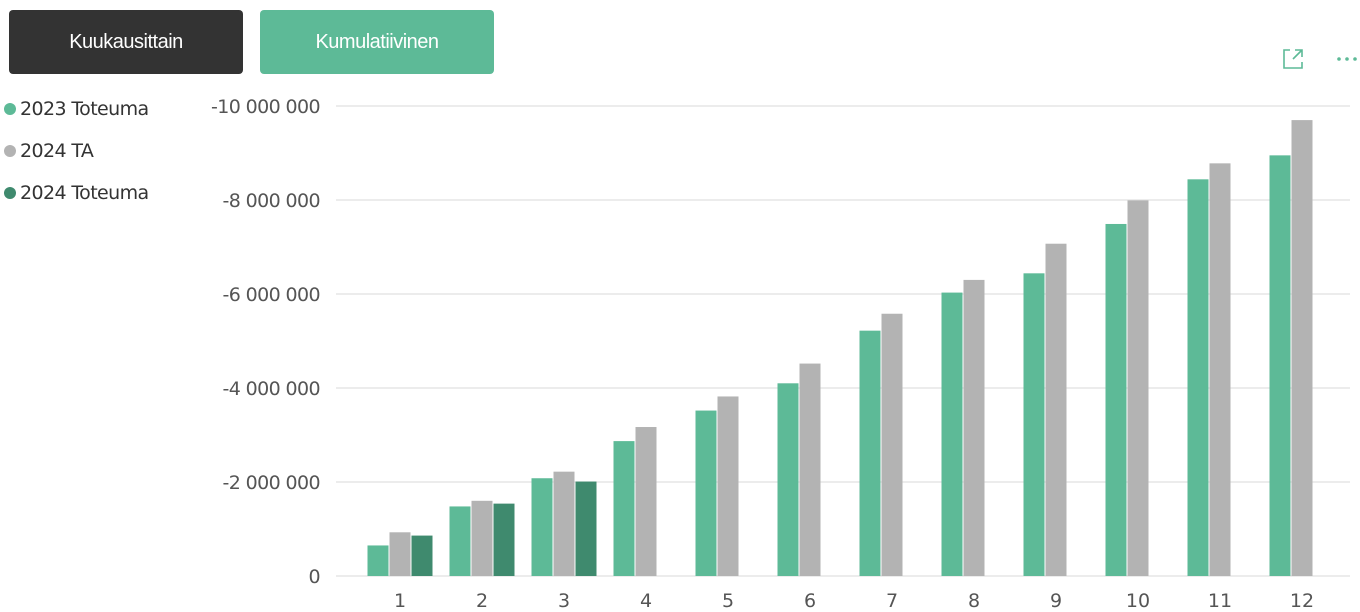  I want to click on x-tick-label: 10, so click(1138, 601).